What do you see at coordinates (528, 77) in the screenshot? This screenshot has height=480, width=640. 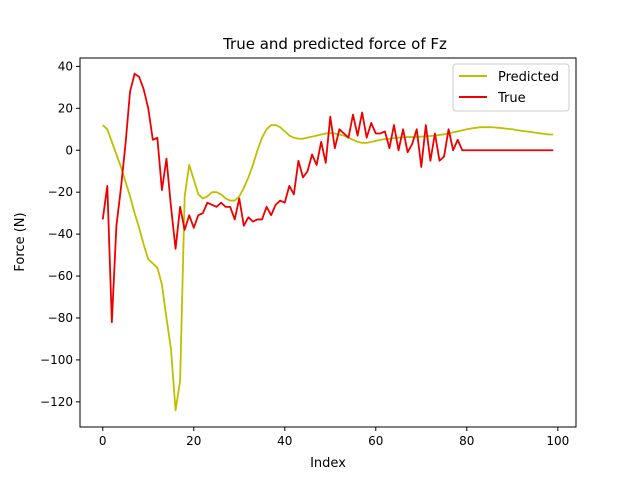 I see `legend-label-predicted: Predicted` at bounding box center [528, 77].